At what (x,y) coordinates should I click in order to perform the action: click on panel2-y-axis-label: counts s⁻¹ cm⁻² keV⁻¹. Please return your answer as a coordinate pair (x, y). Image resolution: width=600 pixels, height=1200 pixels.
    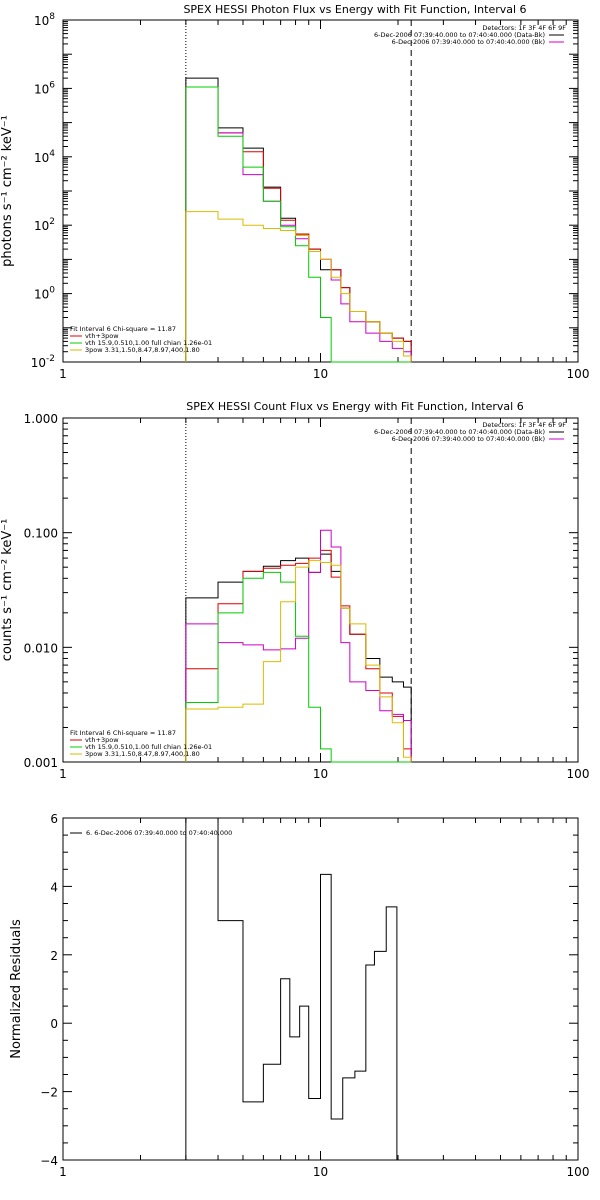
    Looking at the image, I should click on (7, 590).